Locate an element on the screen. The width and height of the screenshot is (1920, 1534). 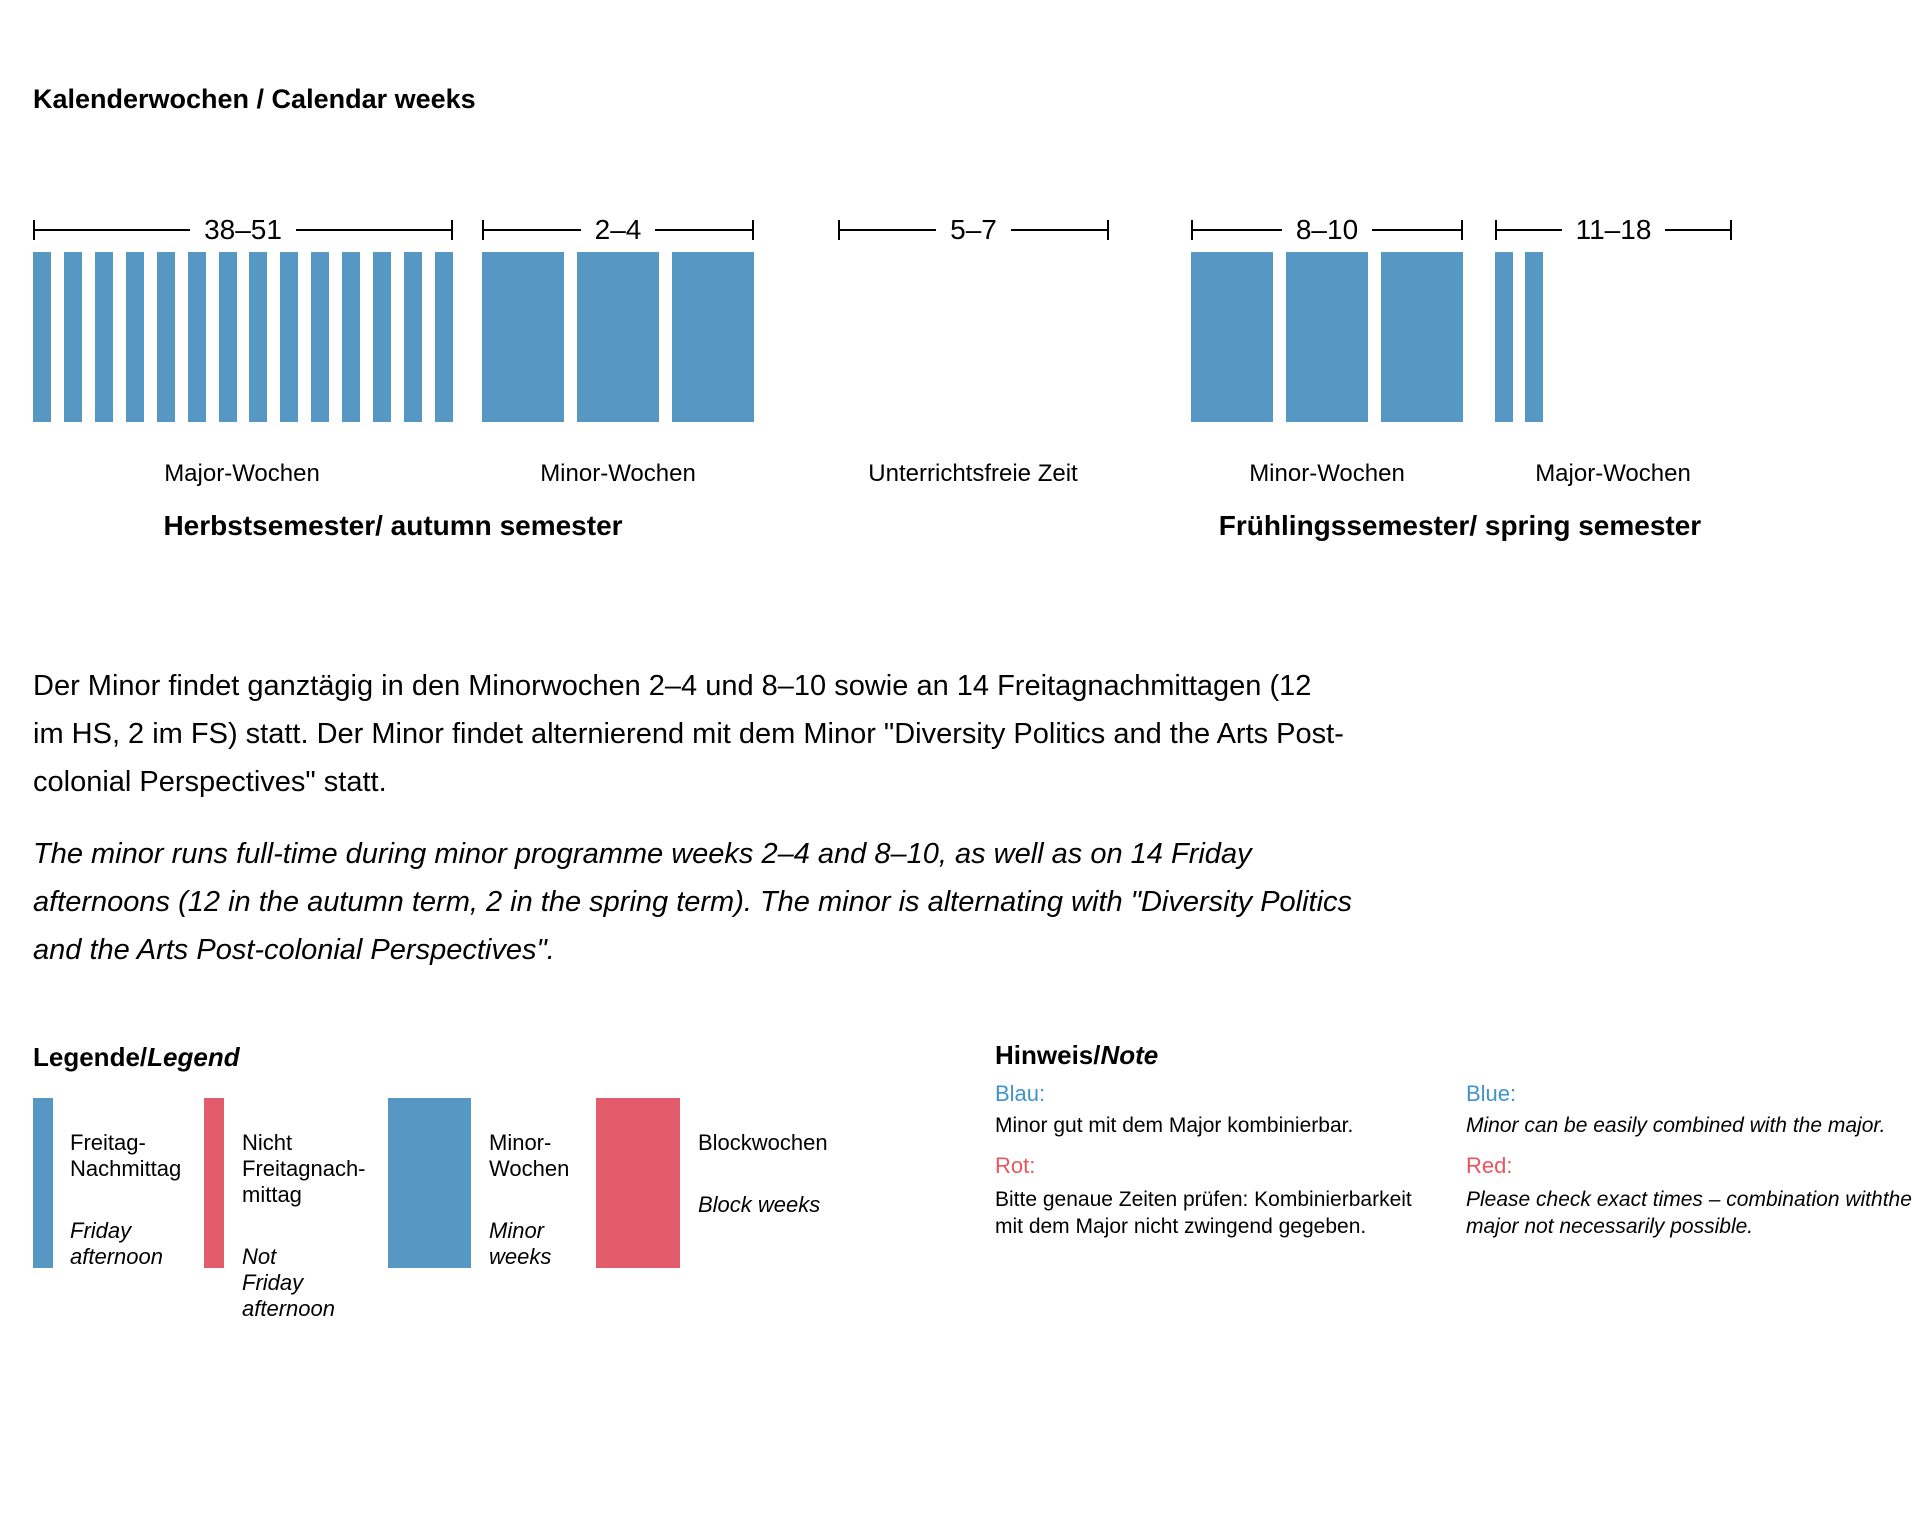
legend-swatch-block-weeks is located at coordinates (638, 1183).